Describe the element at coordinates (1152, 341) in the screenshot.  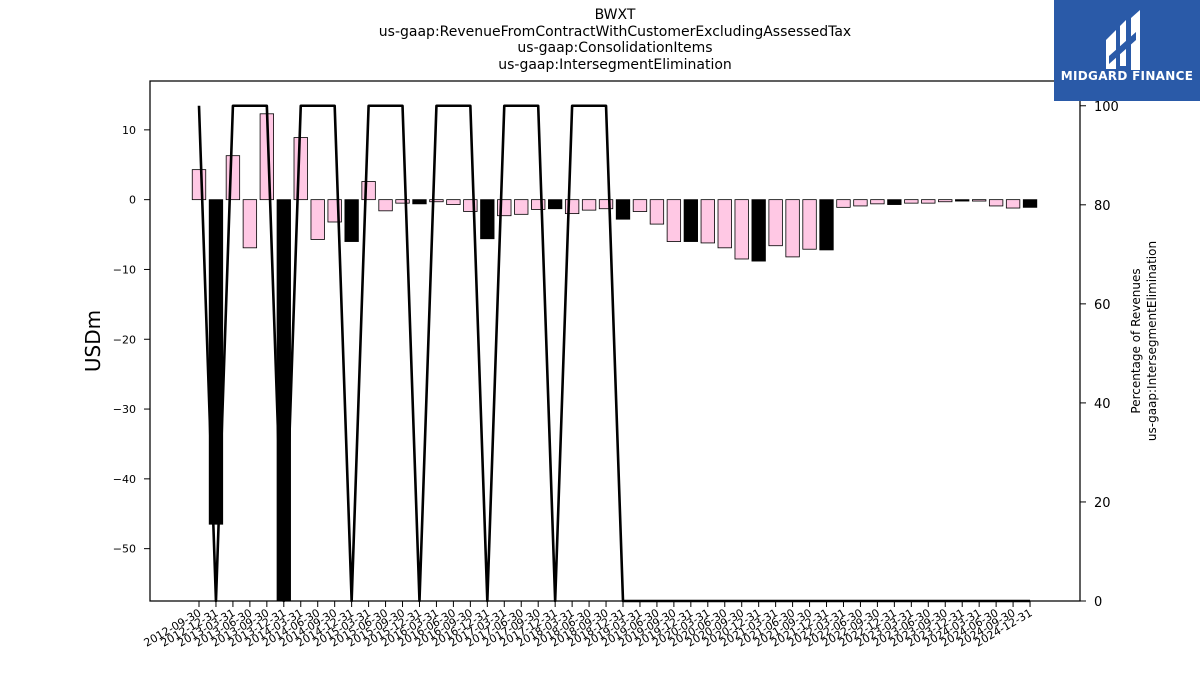
I see `y2-axis-label-line-2: us-gaap:IntersegmentElimination` at that location.